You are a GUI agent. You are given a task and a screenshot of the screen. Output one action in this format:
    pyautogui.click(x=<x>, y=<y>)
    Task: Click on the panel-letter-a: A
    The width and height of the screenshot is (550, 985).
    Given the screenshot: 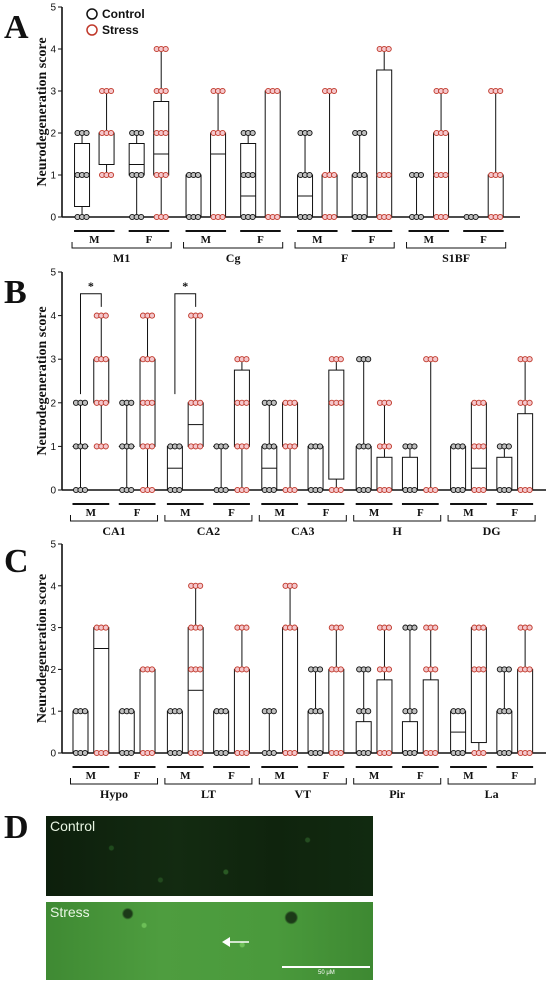 What is the action you would take?
    pyautogui.click(x=16, y=27)
    